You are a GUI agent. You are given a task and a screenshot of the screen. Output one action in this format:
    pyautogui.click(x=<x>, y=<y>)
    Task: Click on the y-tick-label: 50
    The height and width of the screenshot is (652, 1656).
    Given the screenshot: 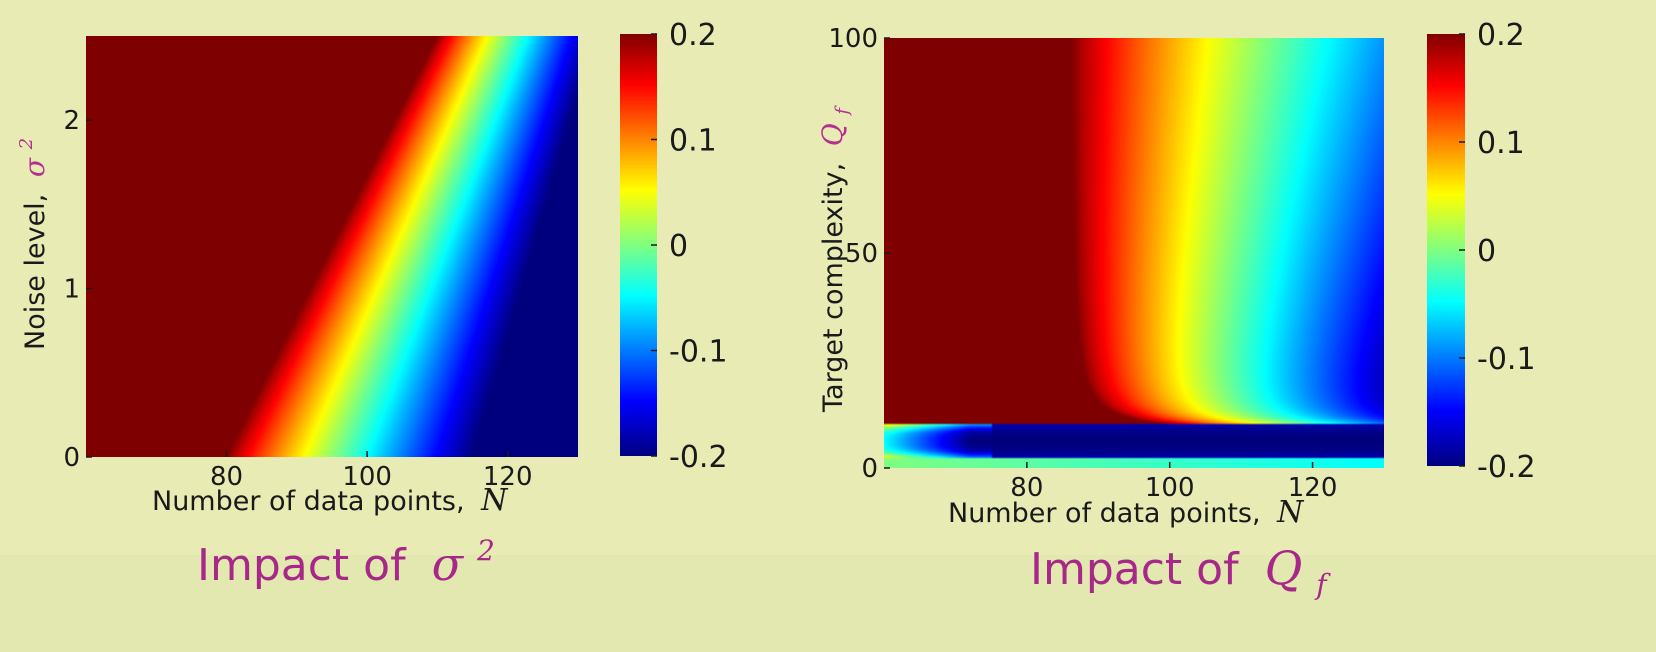 What is the action you would take?
    pyautogui.click(x=861, y=254)
    